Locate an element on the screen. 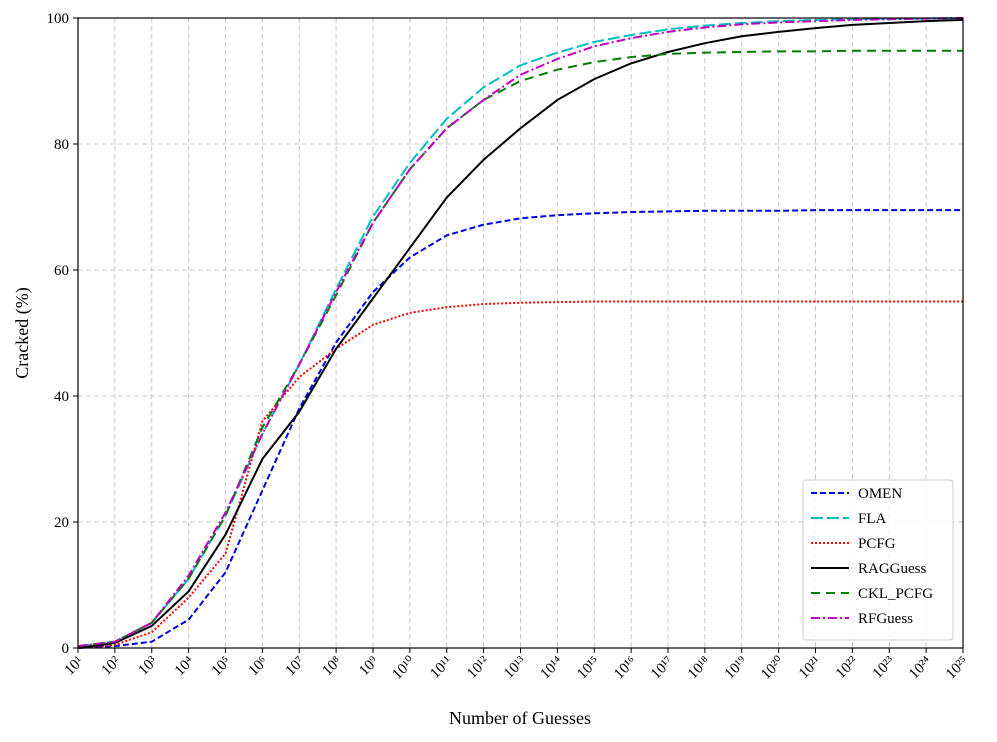 This screenshot has height=742, width=997. legend: OMEN FLA PCFG RAGGuess CKL_PCFG RFGuess is located at coordinates (878, 560).